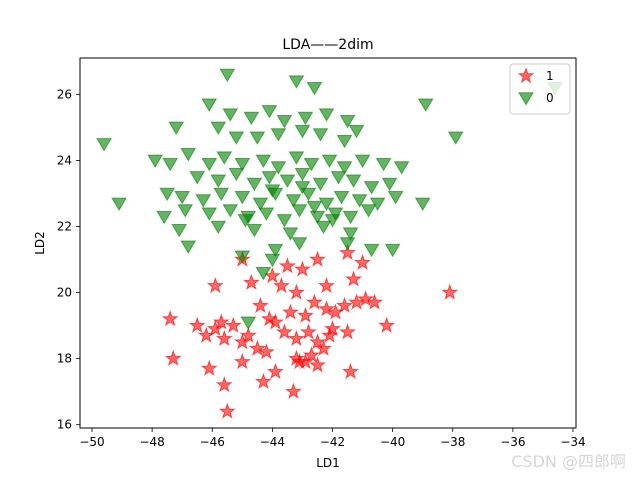  What do you see at coordinates (327, 45) in the screenshot?
I see `chart-title: LDA——2dim` at bounding box center [327, 45].